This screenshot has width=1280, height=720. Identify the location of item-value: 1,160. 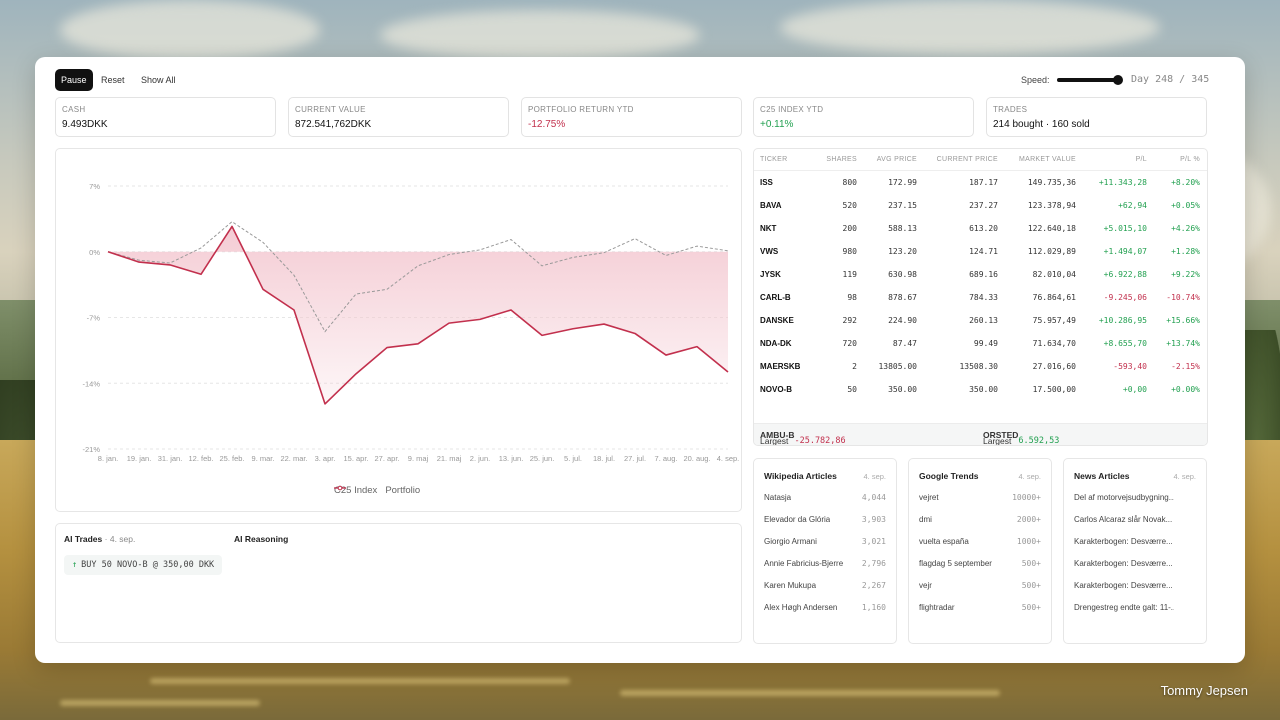
(873, 607).